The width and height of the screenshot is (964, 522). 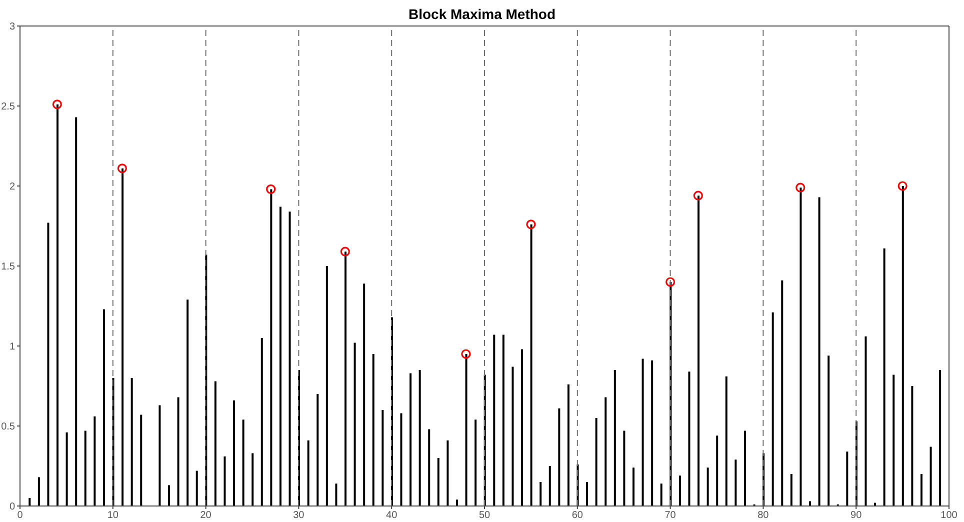 What do you see at coordinates (299, 516) in the screenshot?
I see `x-tick-label: 30` at bounding box center [299, 516].